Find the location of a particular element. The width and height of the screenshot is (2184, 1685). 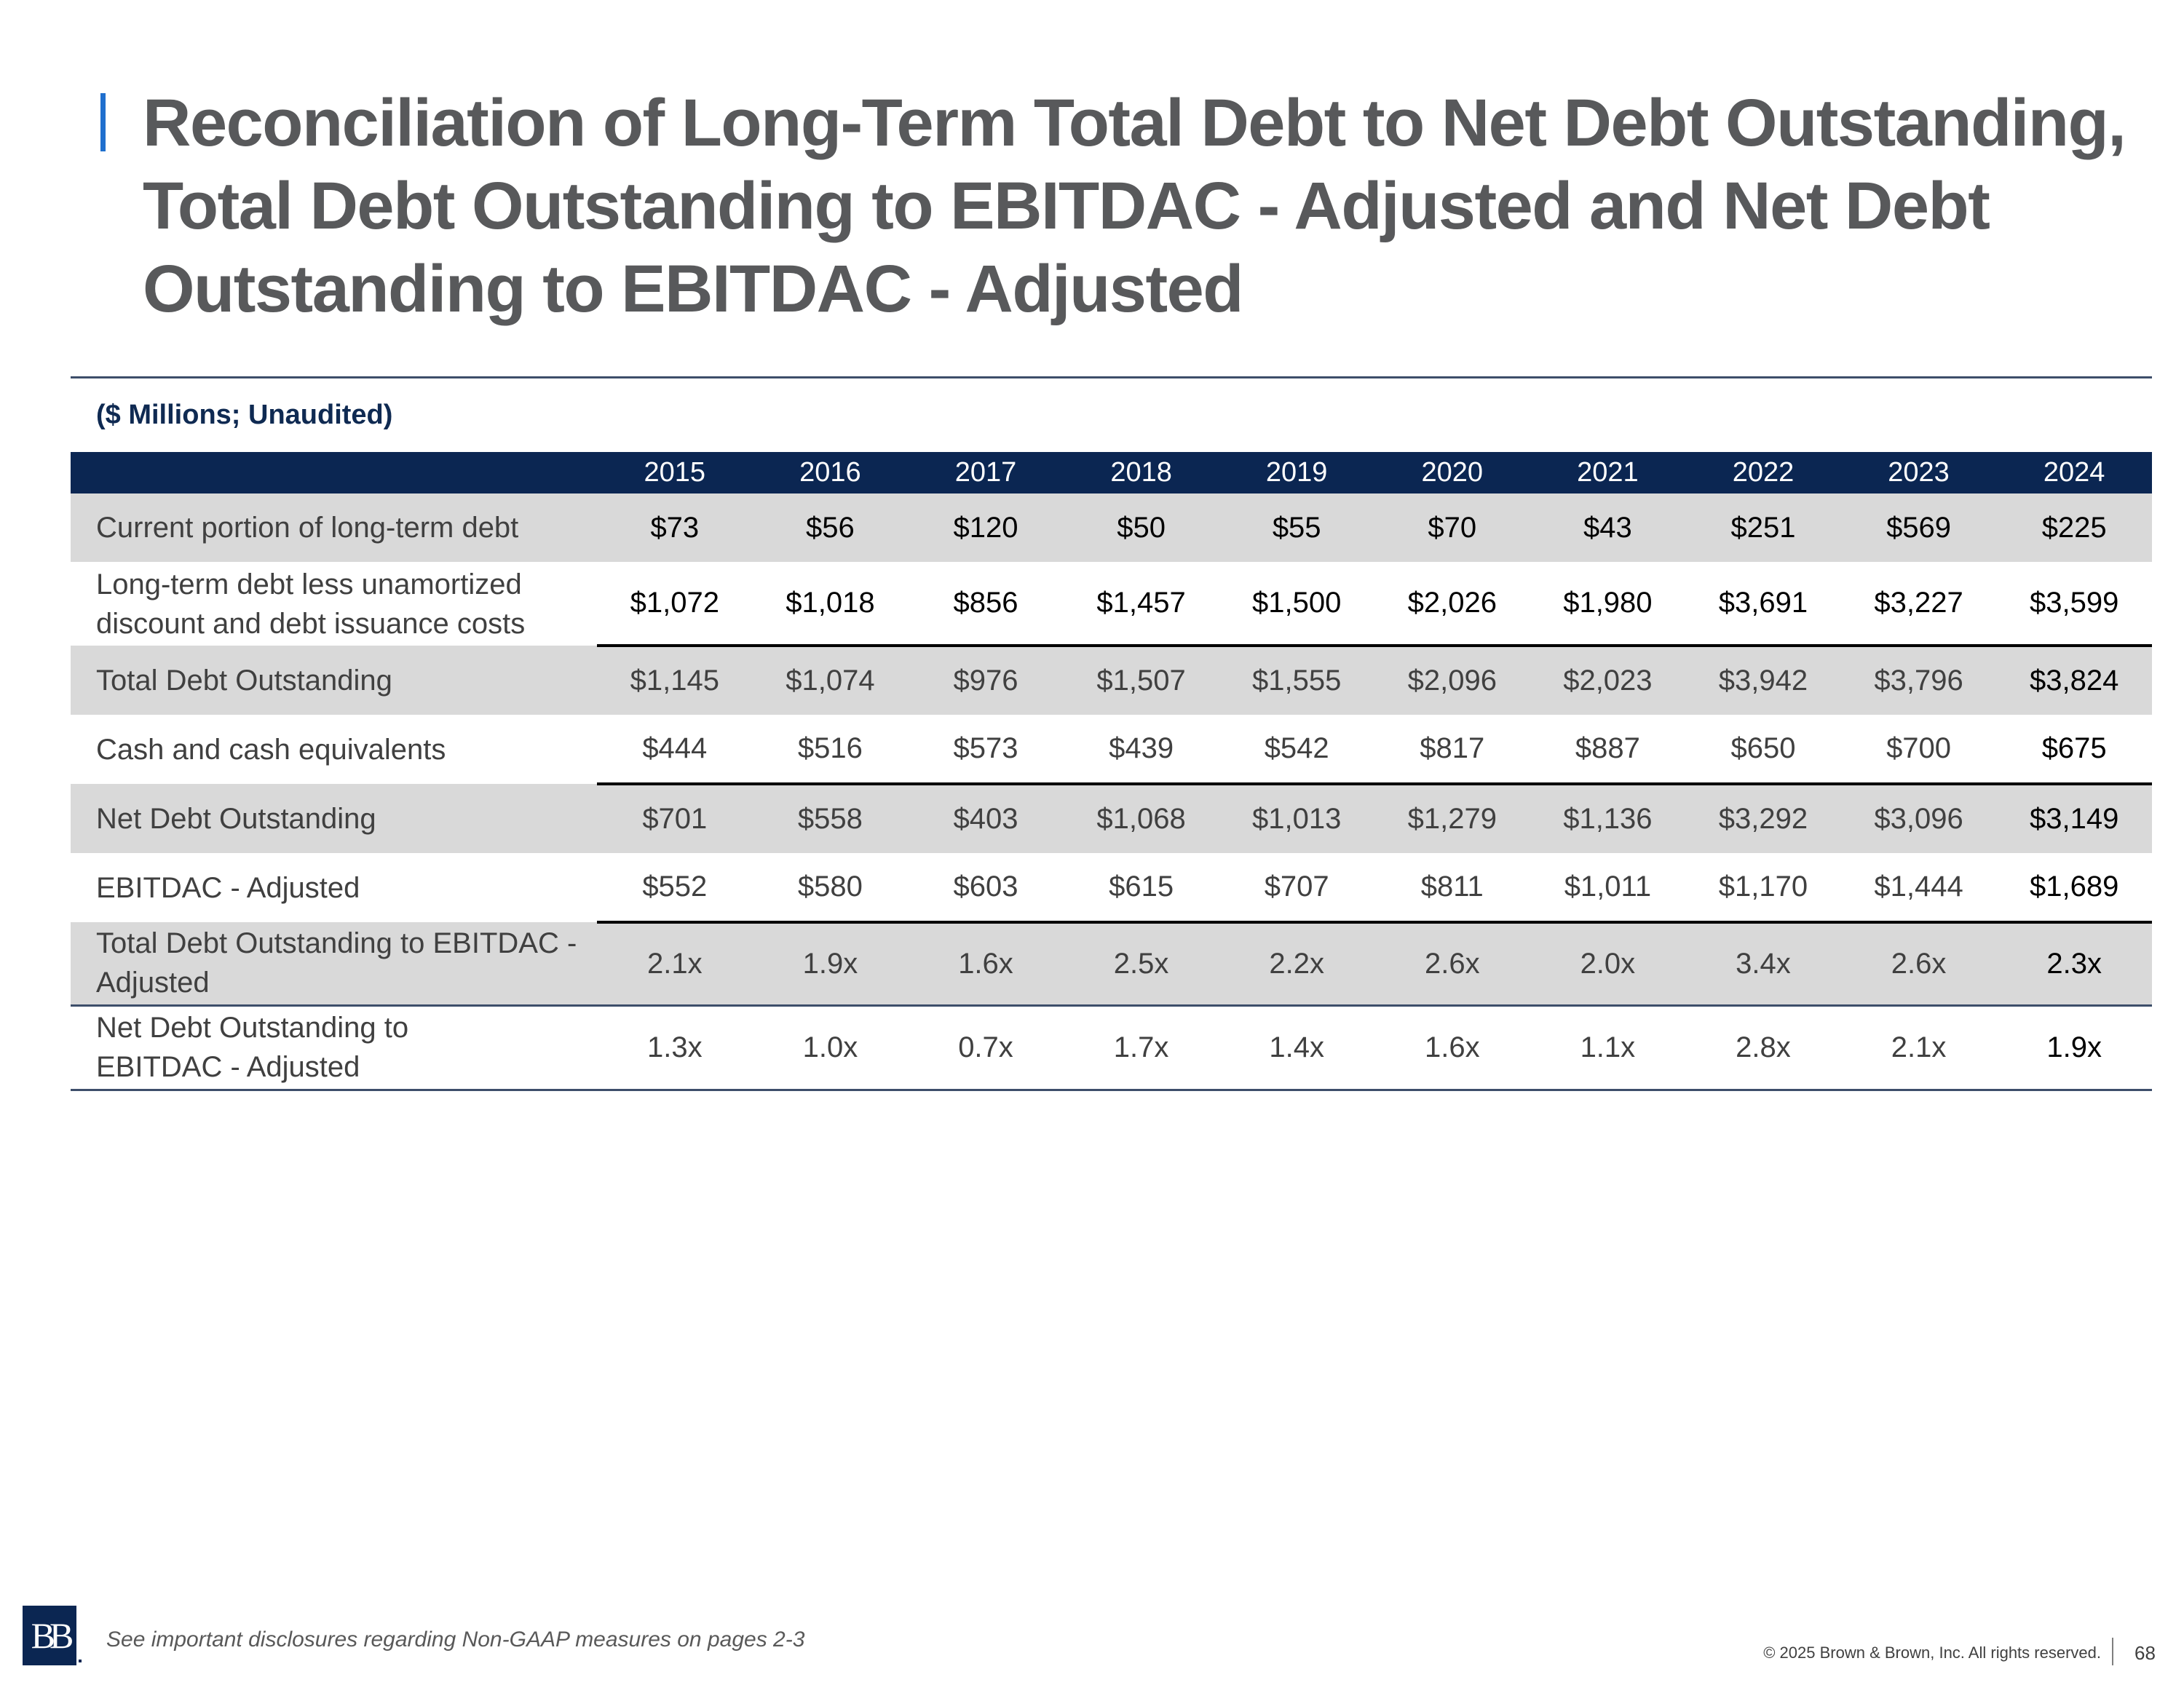

logo-trademark-dot is located at coordinates (80, 1661).